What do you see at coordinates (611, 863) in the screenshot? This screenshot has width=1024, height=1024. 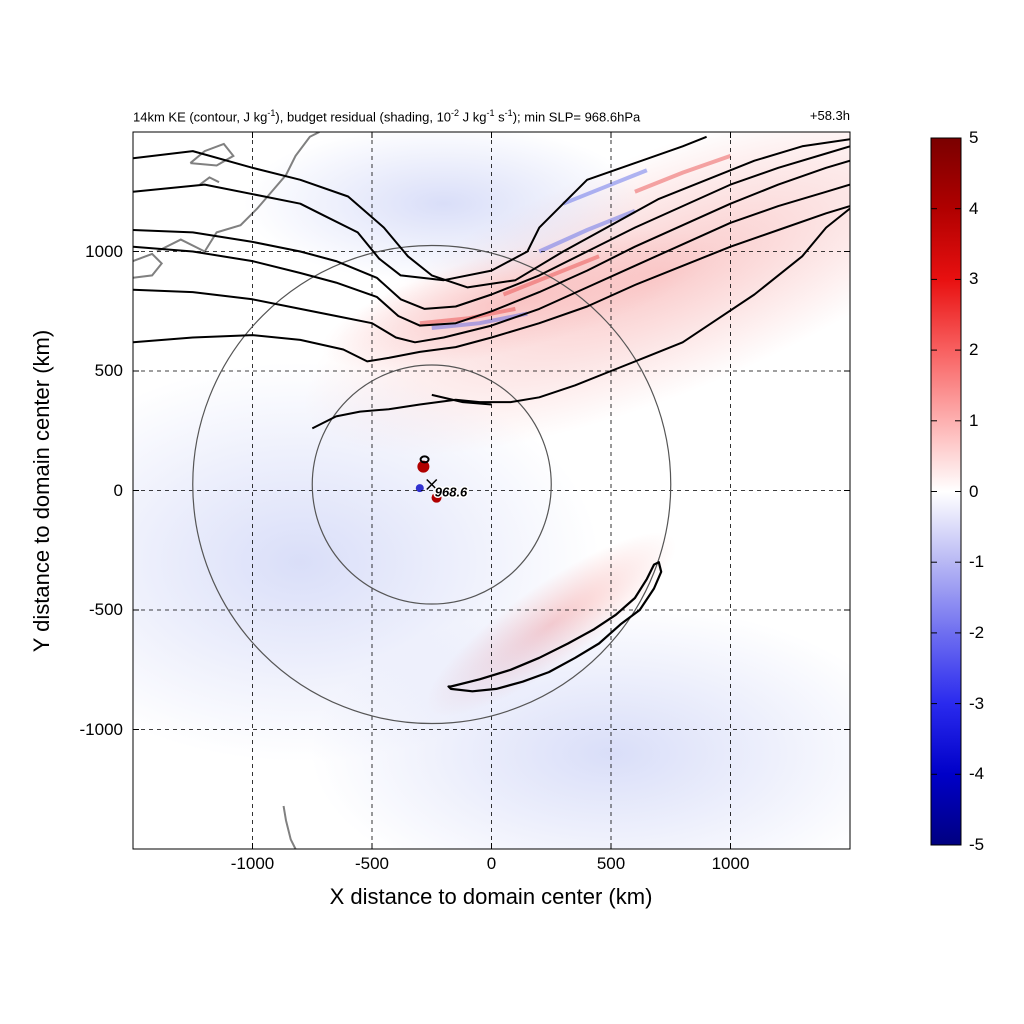 I see `x-tick-label: 500` at bounding box center [611, 863].